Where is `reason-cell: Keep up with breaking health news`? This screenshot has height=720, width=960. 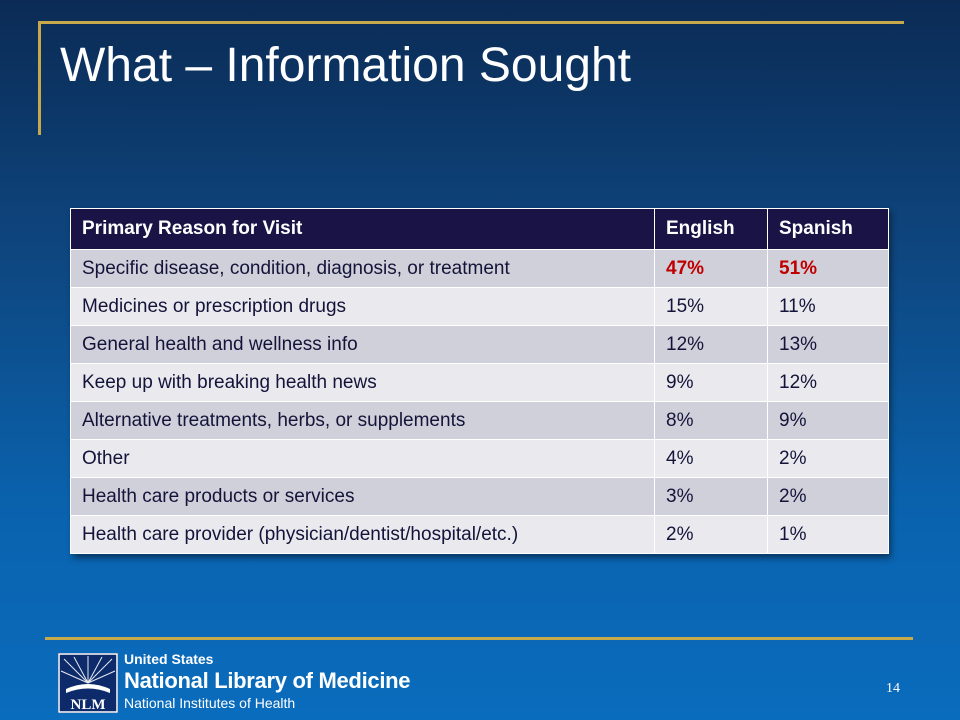
reason-cell: Keep up with breaking health news is located at coordinates (362, 382).